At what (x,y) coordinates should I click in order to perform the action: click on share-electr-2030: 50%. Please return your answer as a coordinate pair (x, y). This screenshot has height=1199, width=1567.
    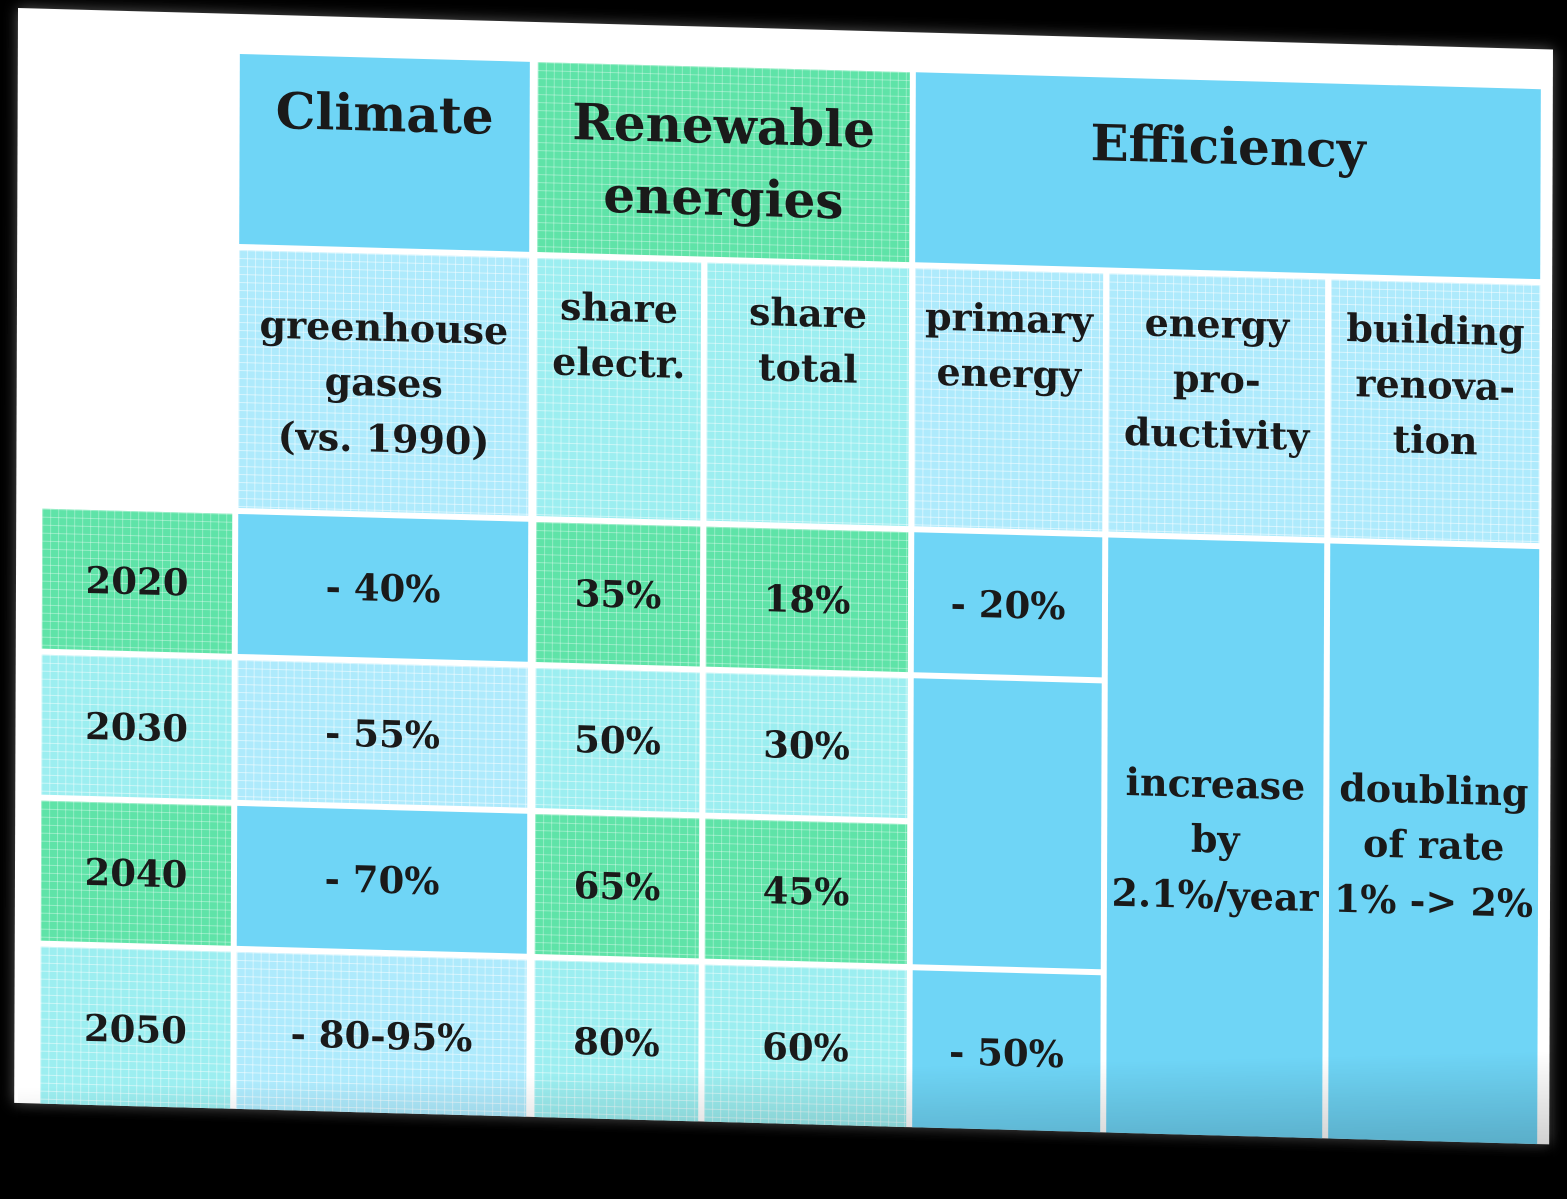
    Looking at the image, I should click on (617, 740).